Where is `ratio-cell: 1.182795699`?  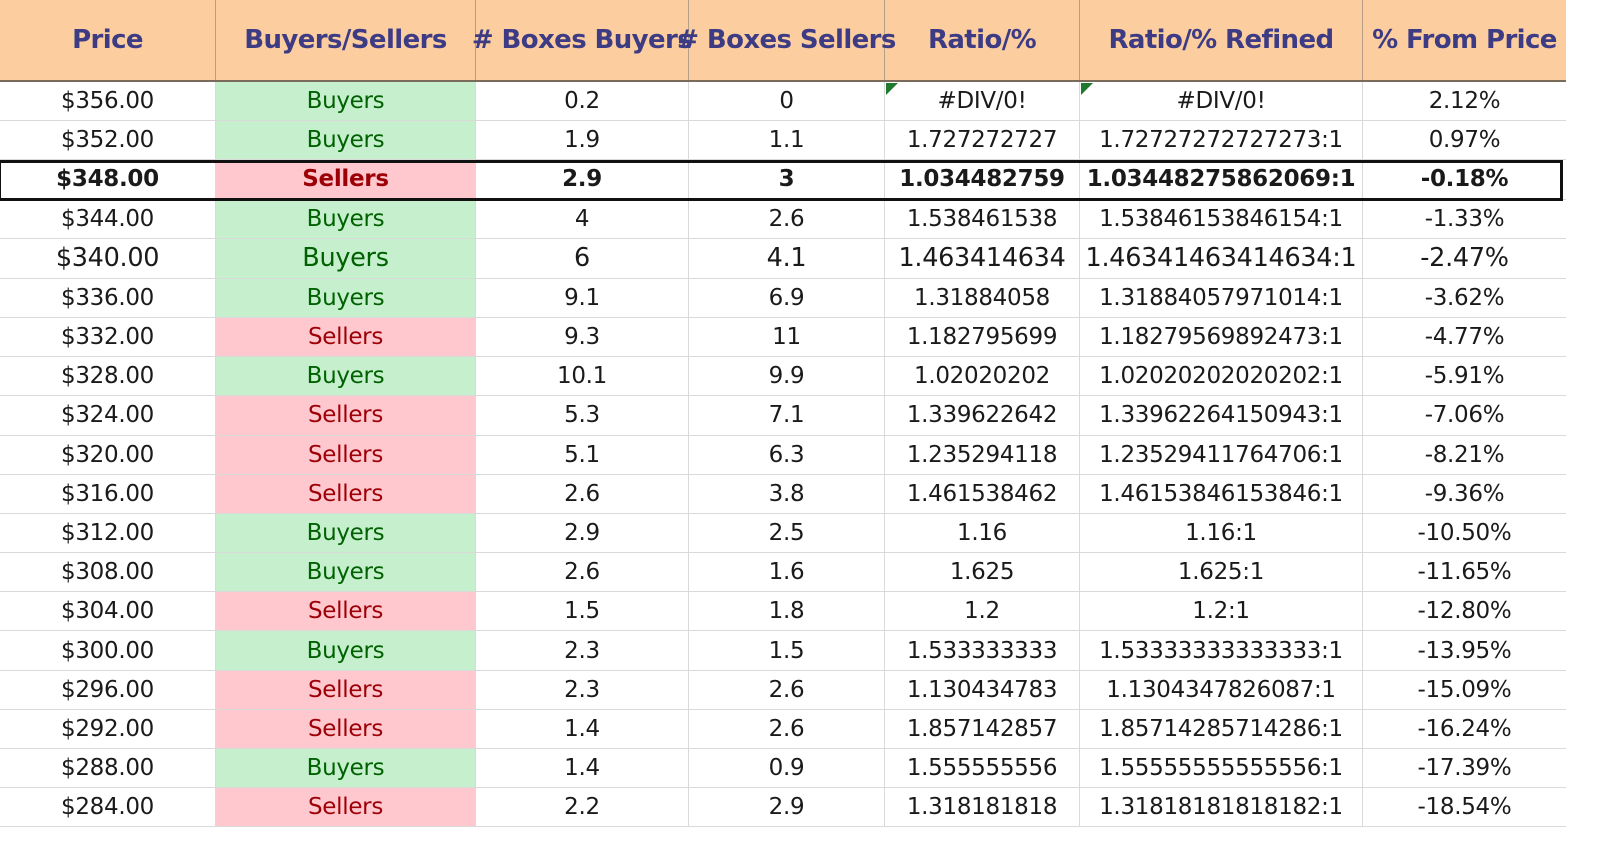 ratio-cell: 1.182795699 is located at coordinates (982, 337).